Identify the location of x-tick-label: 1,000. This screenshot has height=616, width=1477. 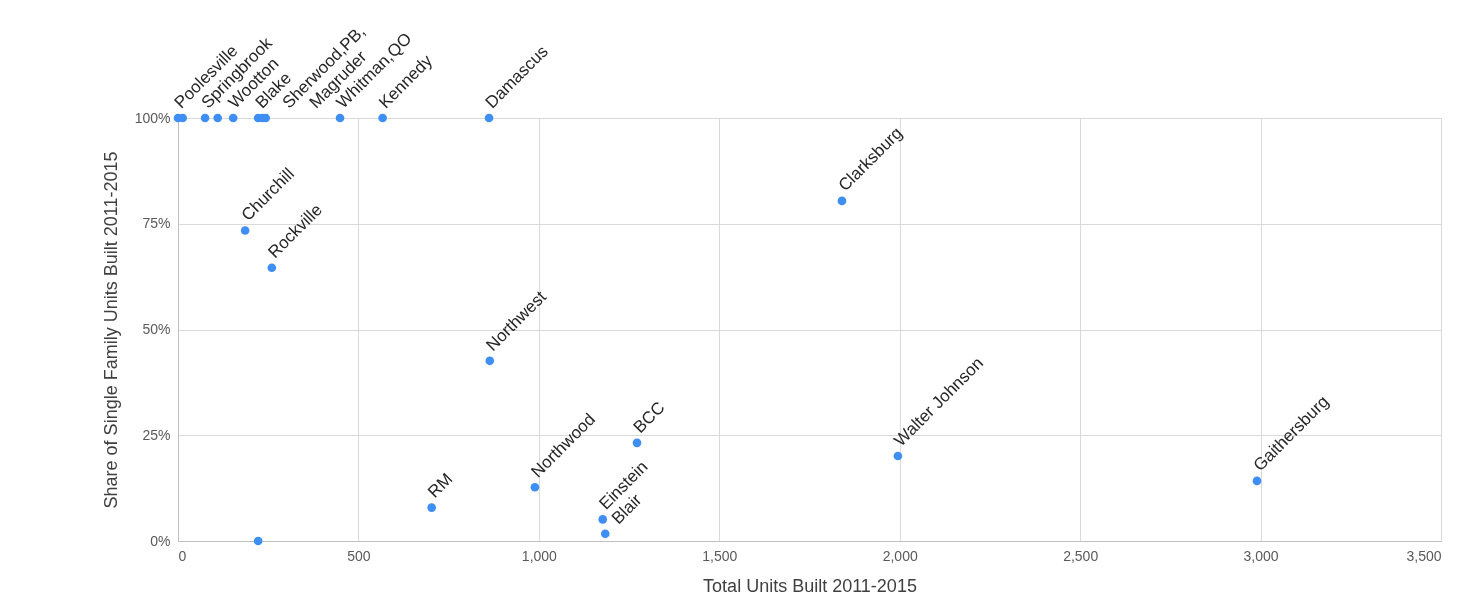
(539, 555).